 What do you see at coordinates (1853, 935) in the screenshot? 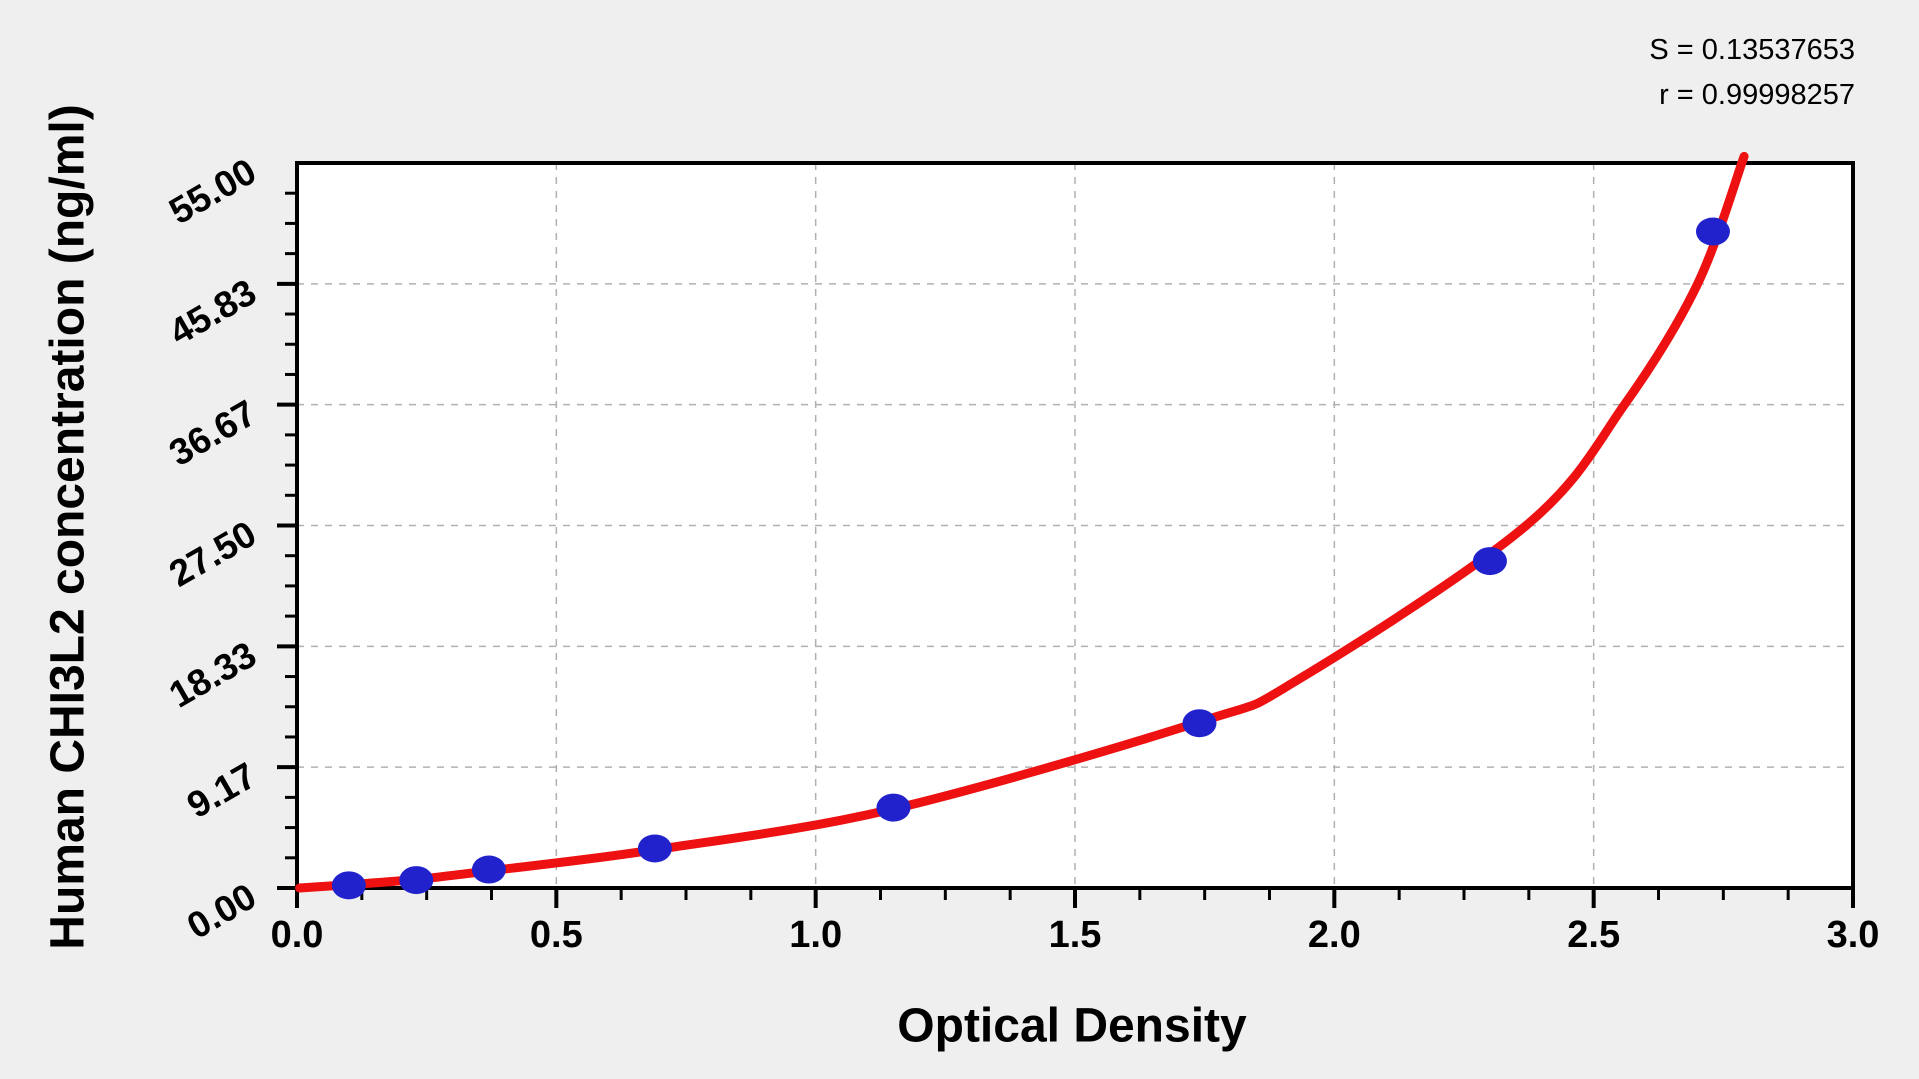
I see `x-tick-label: 3.0` at bounding box center [1853, 935].